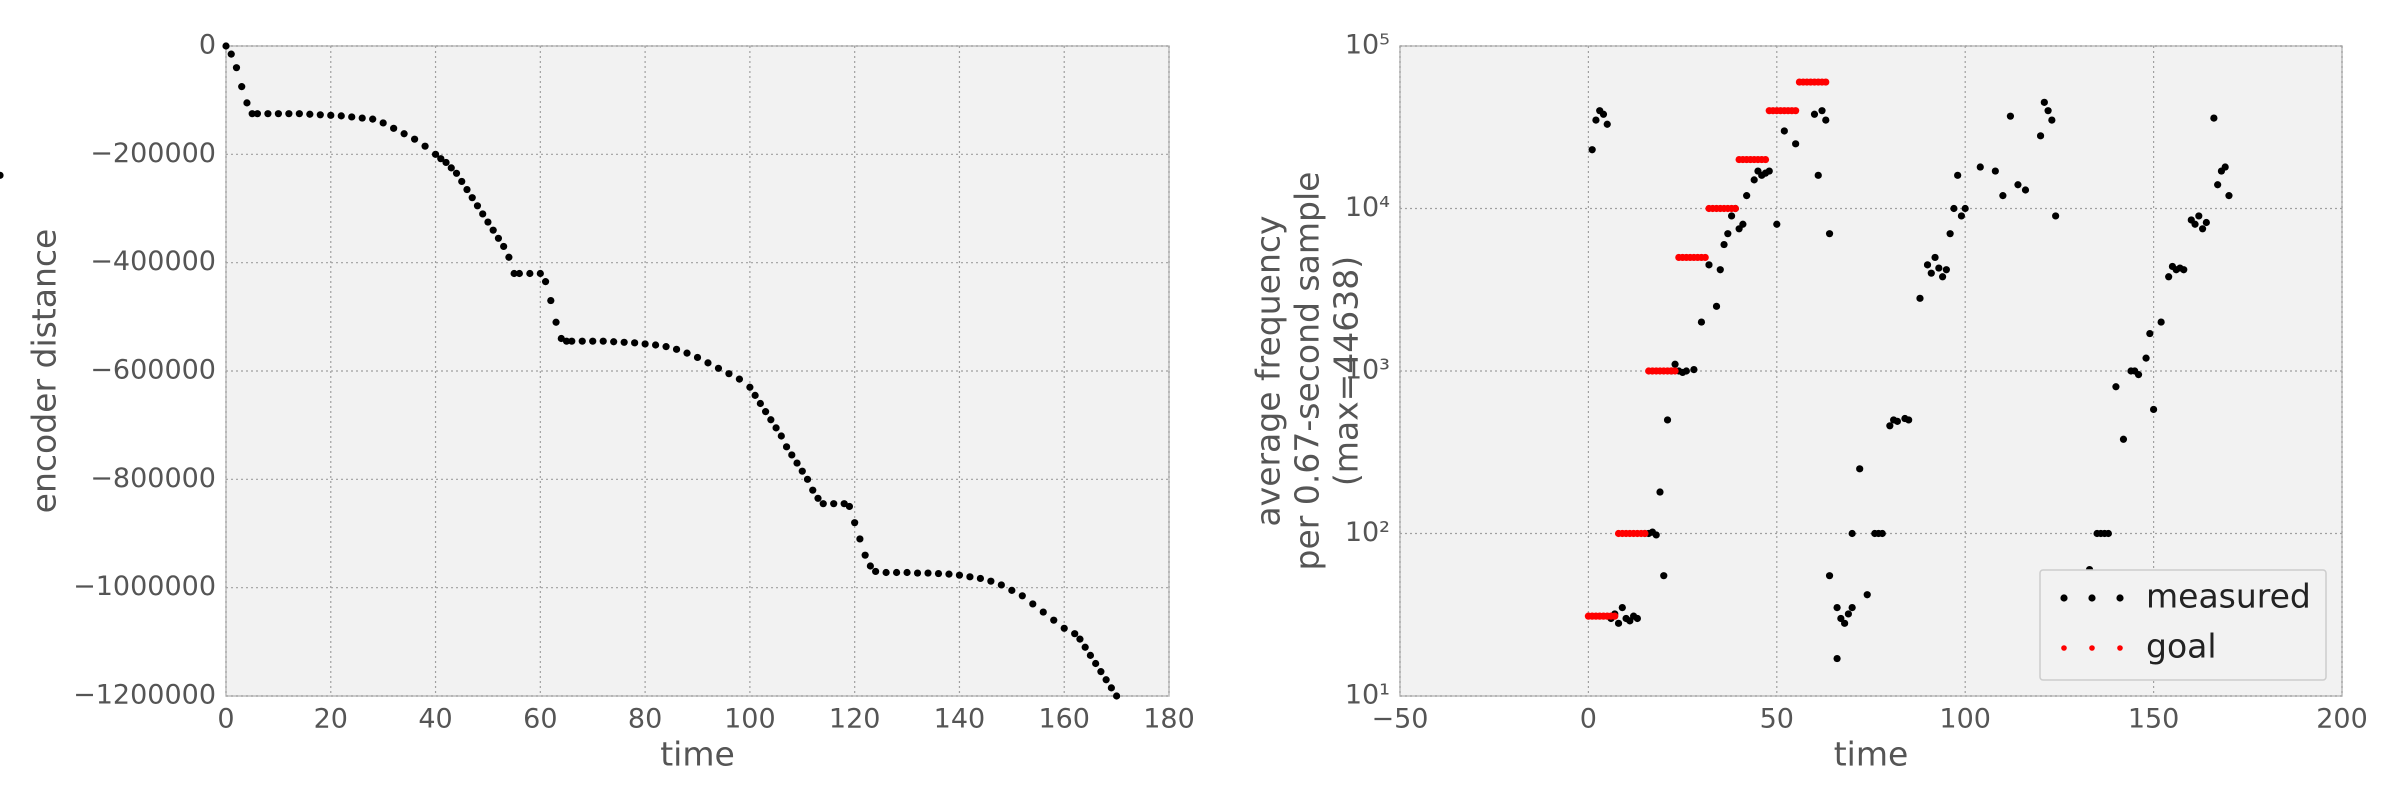 Image resolution: width=2400 pixels, height=800 pixels. Describe the element at coordinates (1777, 719) in the screenshot. I see `x-tick-label: 50` at that location.